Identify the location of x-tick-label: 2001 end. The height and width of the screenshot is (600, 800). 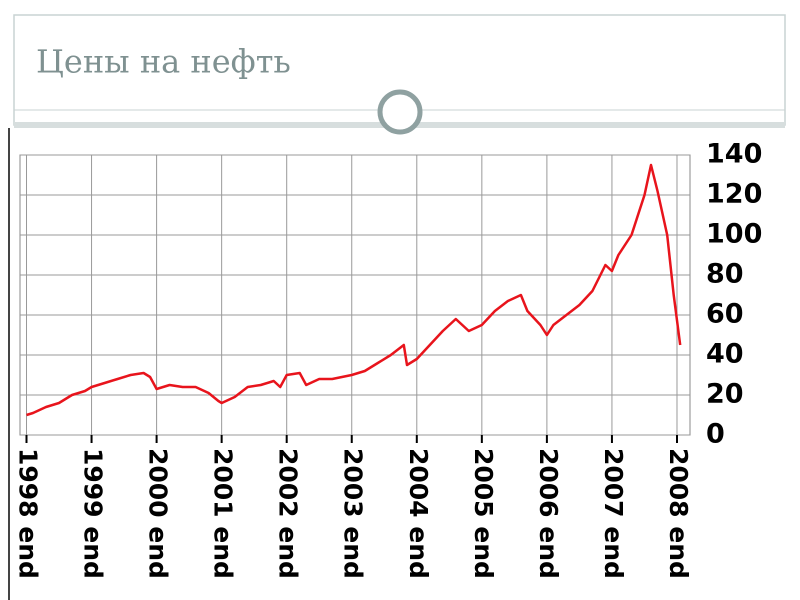
(223, 513).